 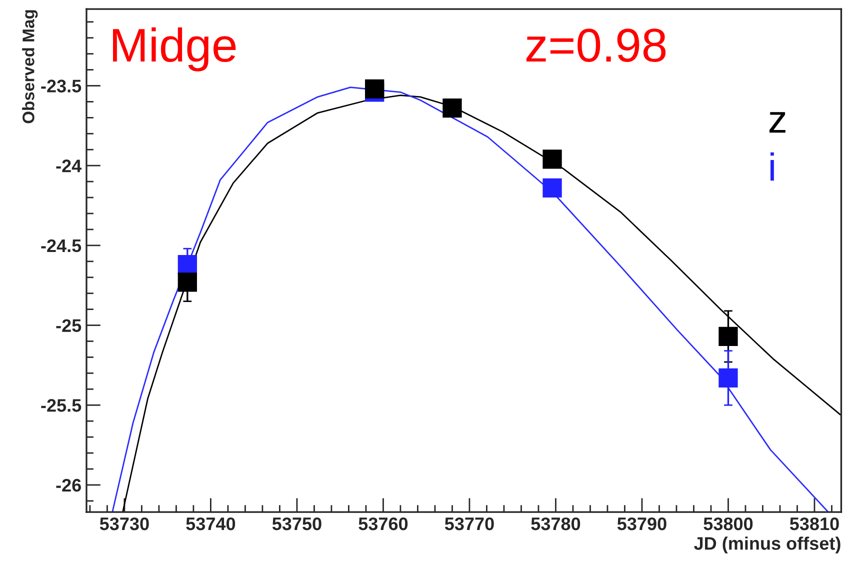 What do you see at coordinates (211, 523) in the screenshot?
I see `x-tick-label: 53740` at bounding box center [211, 523].